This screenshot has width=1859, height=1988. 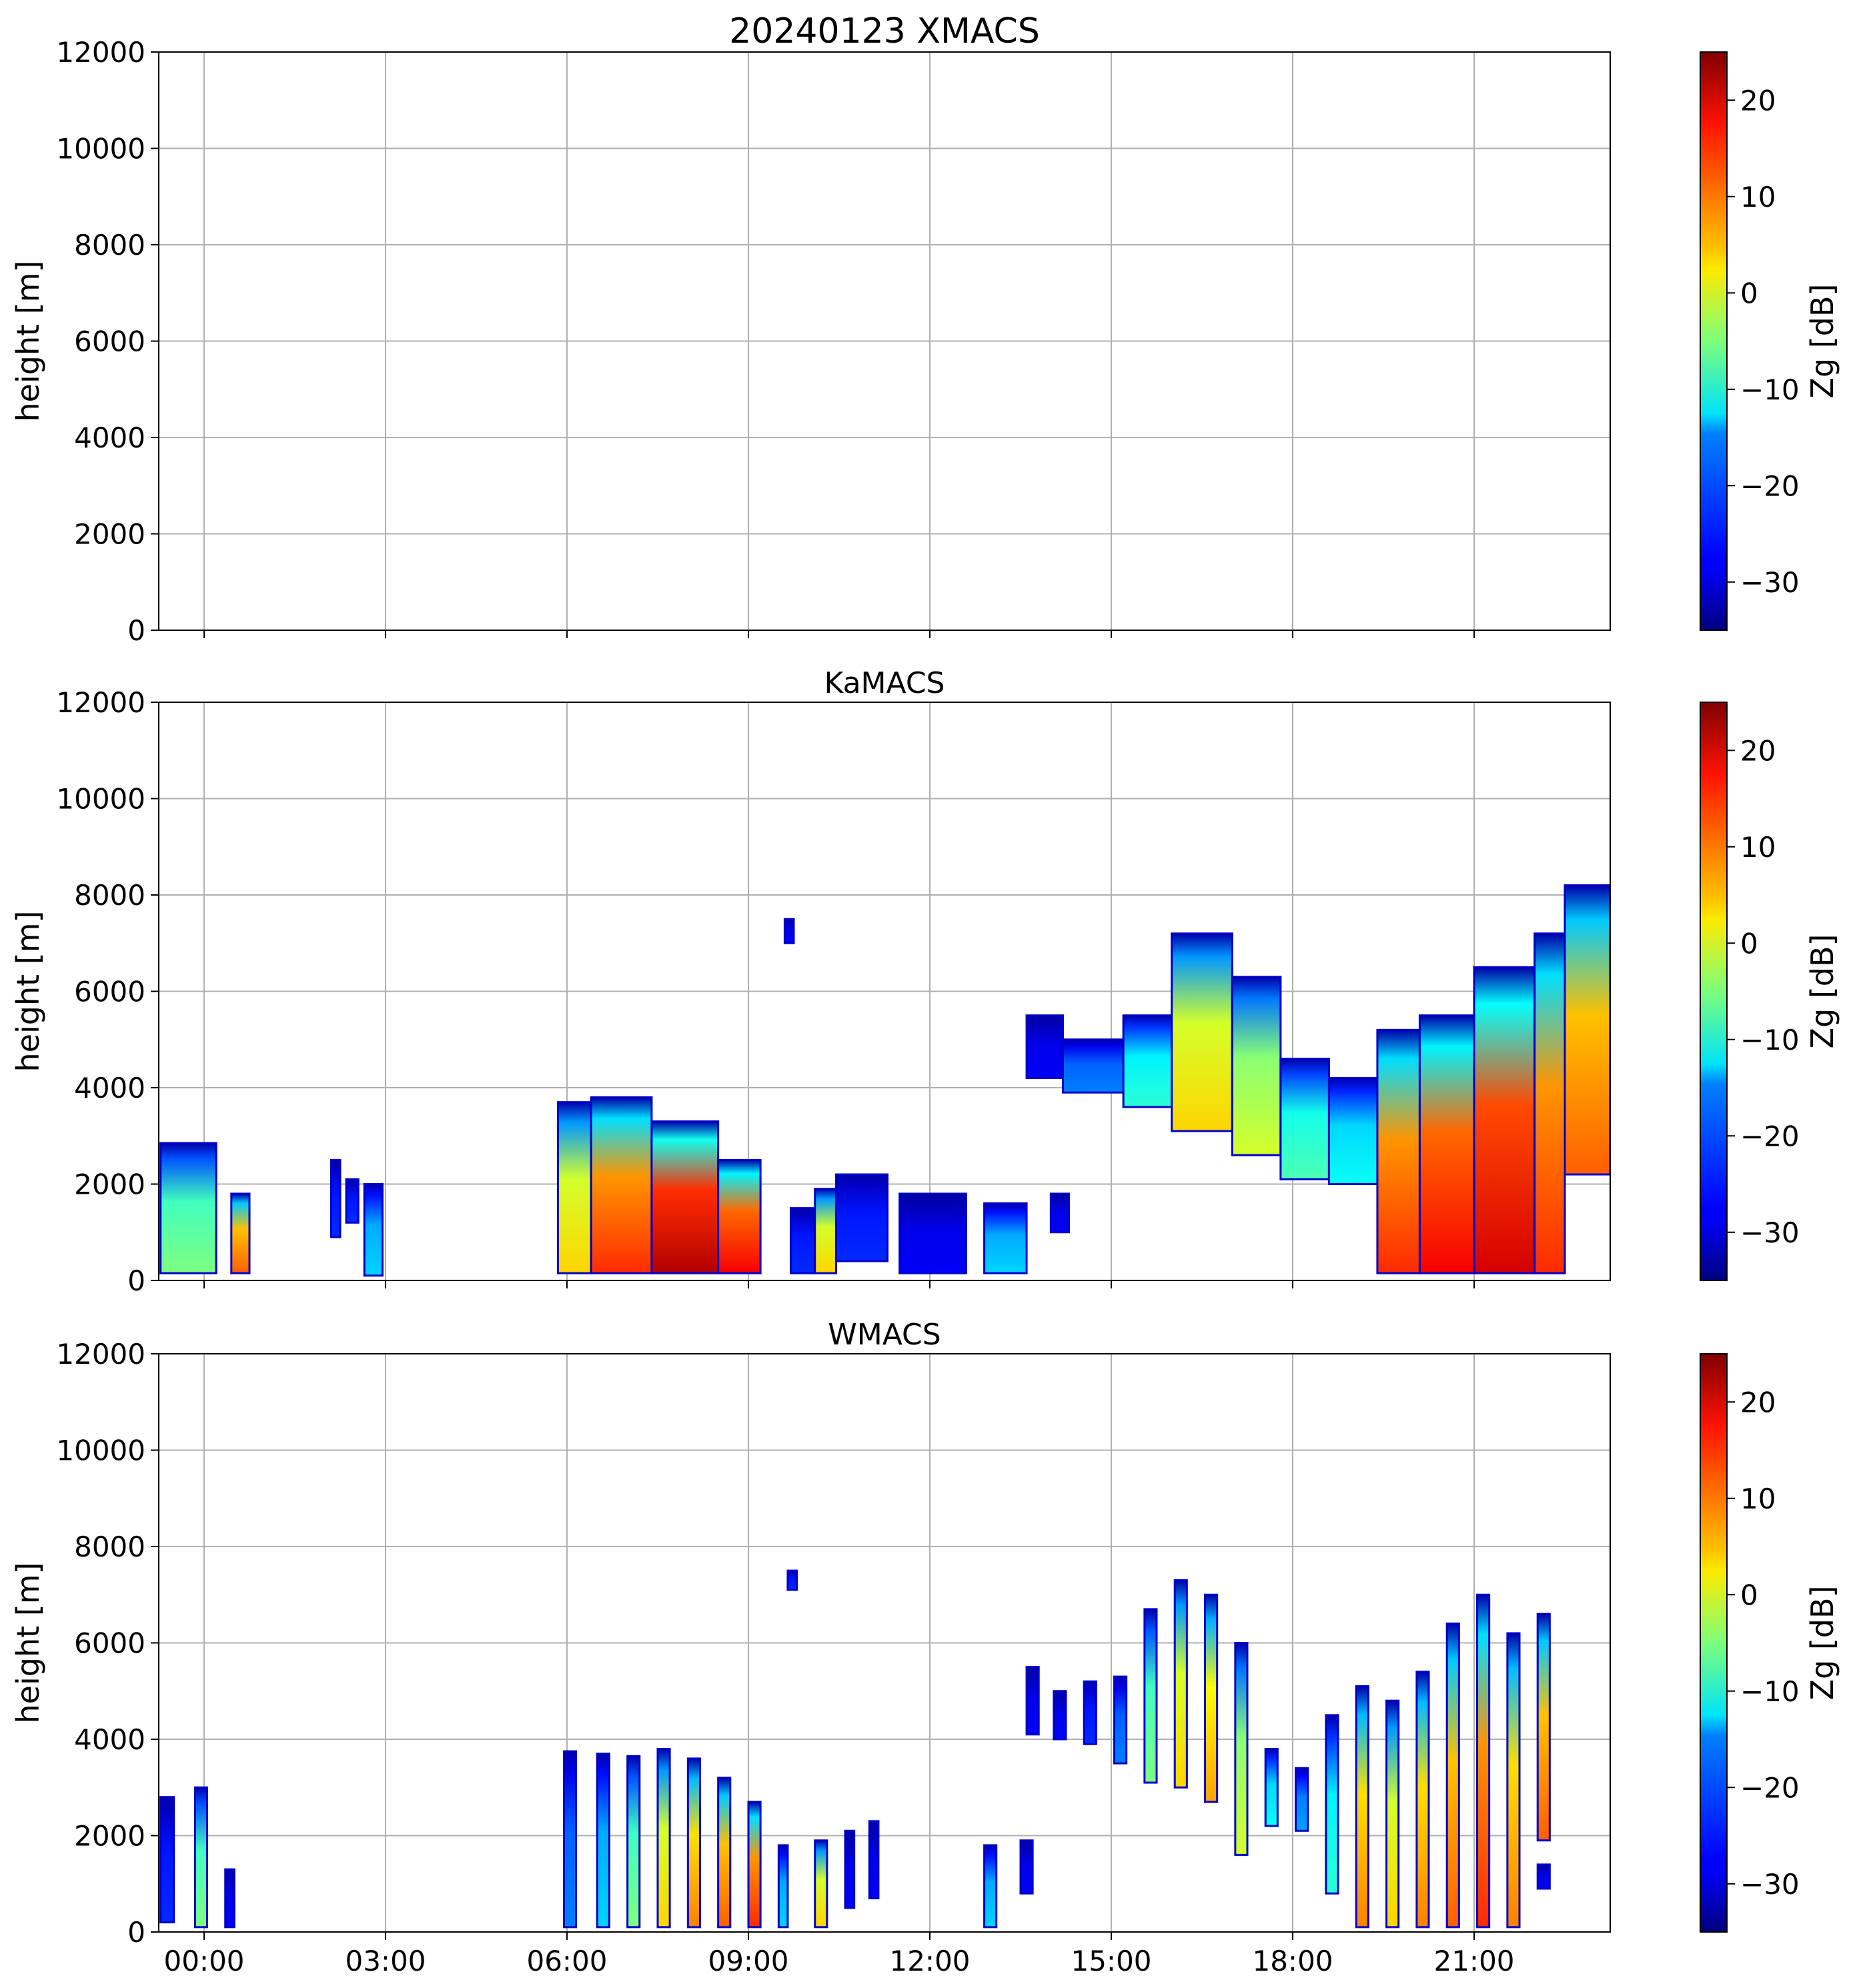 I want to click on colorbar-gradient, so click(x=1714, y=1643).